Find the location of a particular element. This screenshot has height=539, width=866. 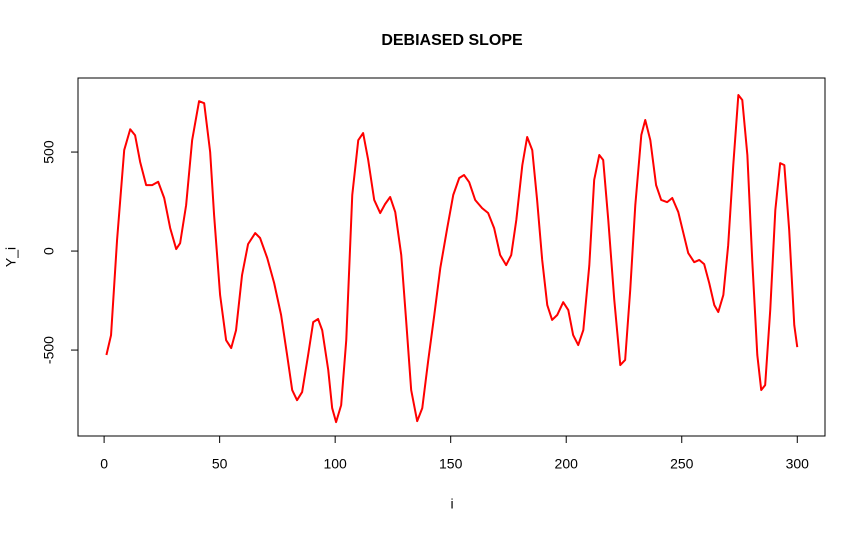

x-tick-label: 200 is located at coordinates (567, 464).